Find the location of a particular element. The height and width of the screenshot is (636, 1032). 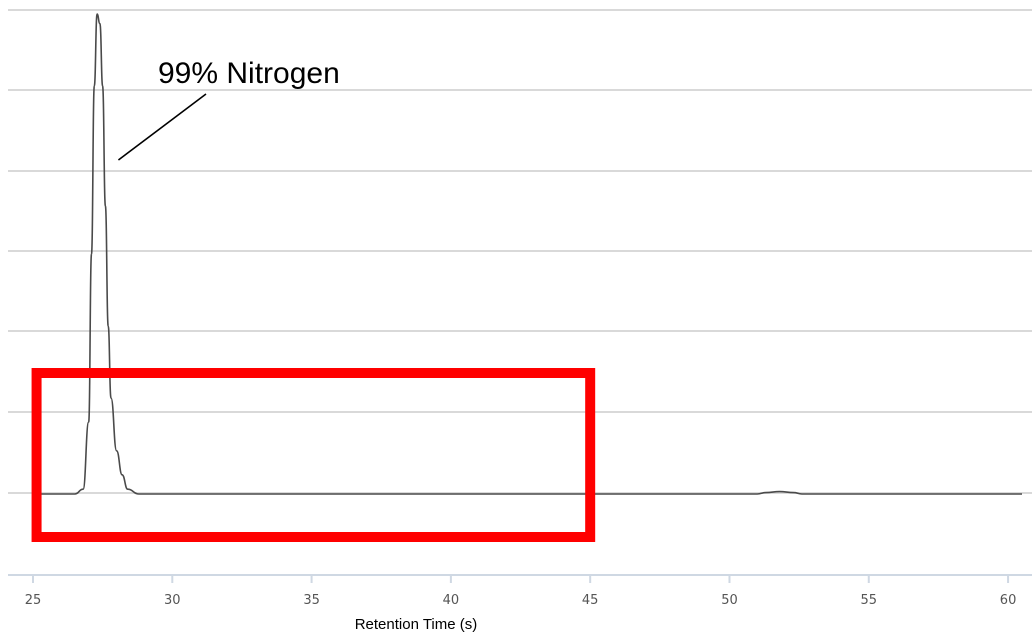

x-axis-title: Retention Time (s) is located at coordinates (416, 624).